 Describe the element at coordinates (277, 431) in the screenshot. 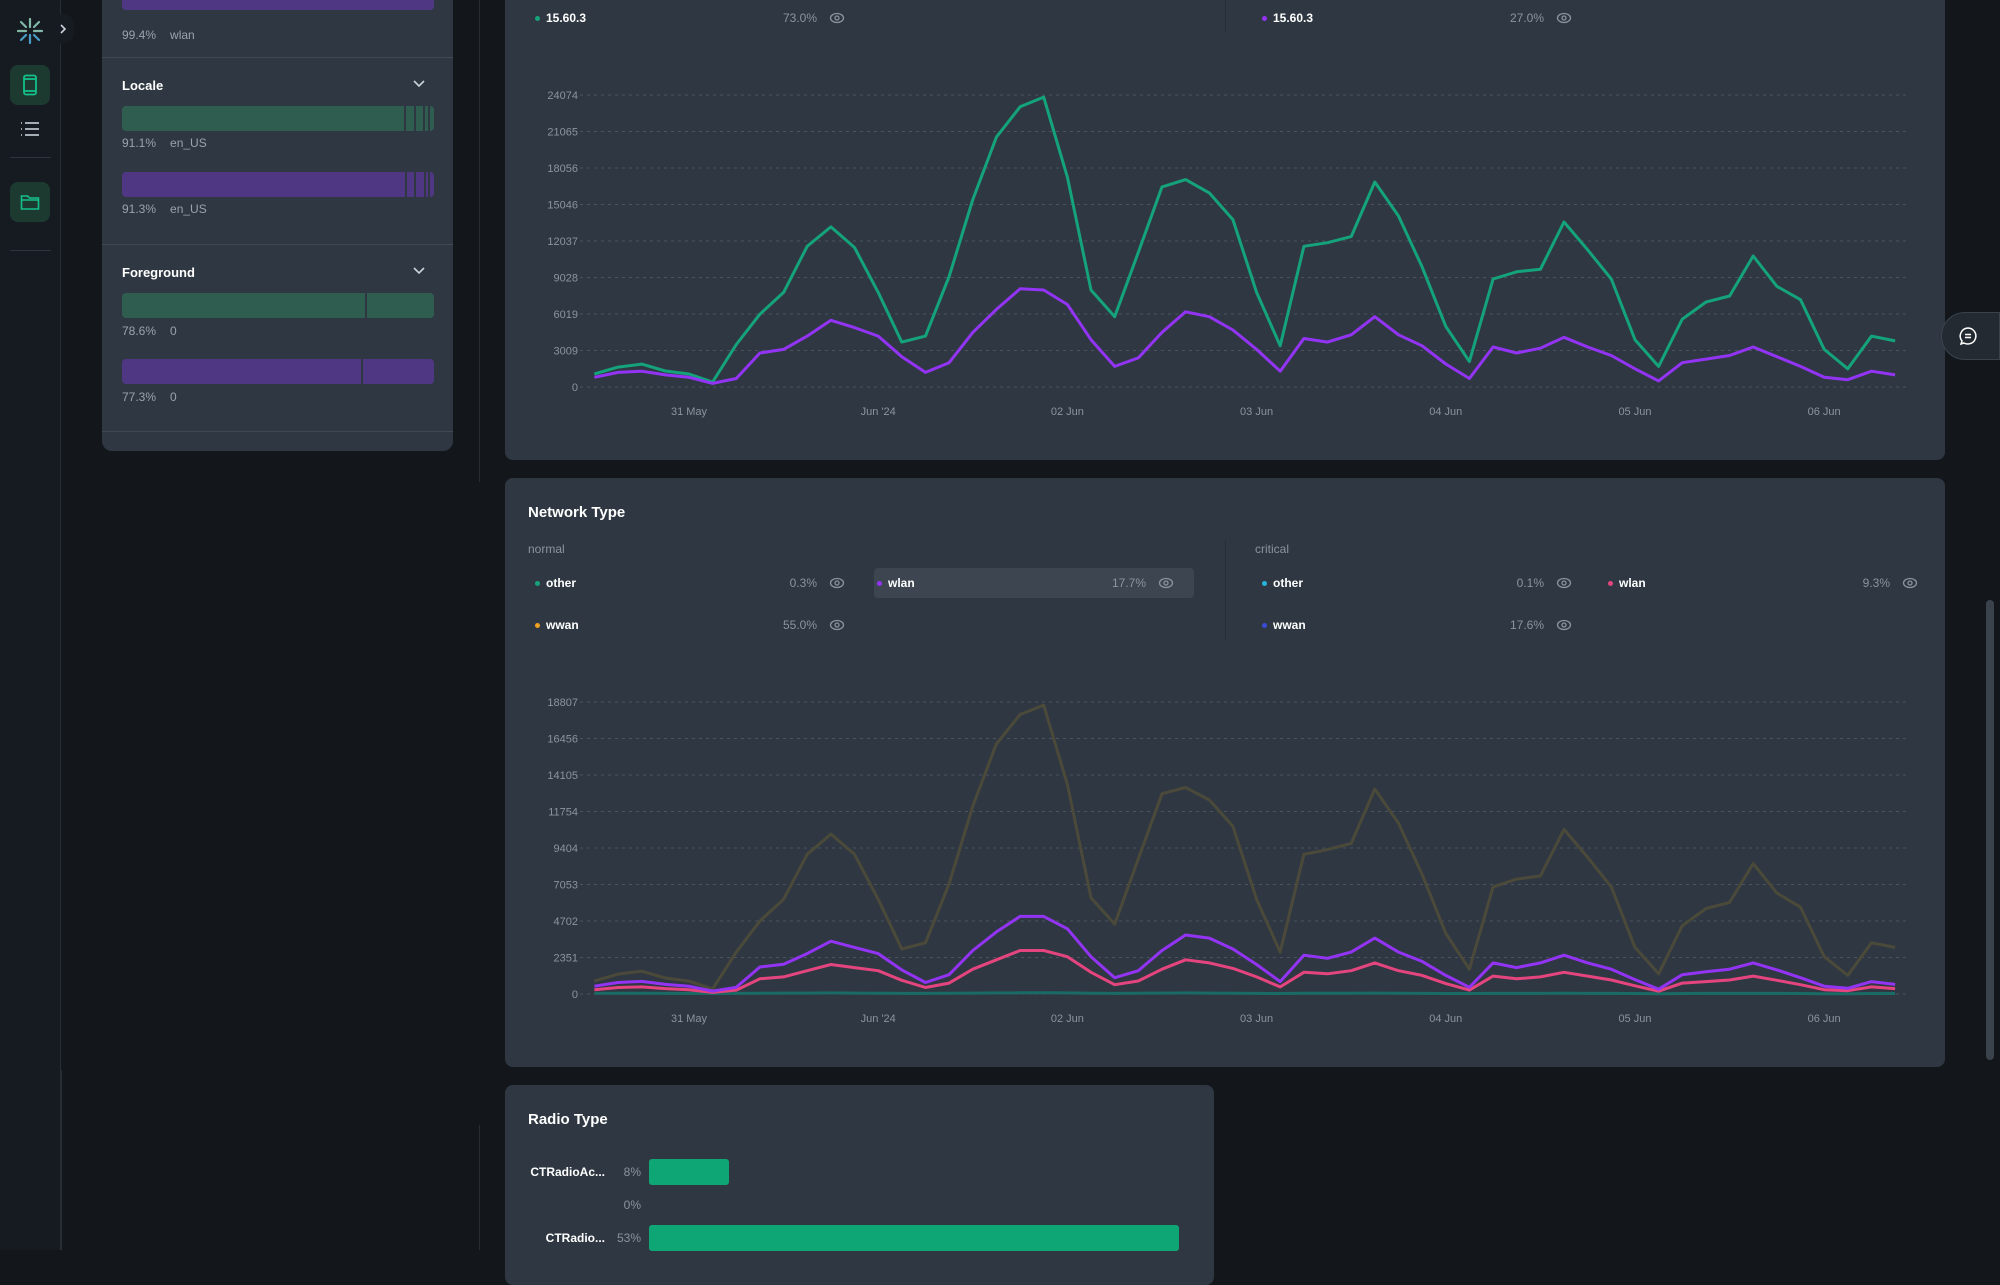

I see `section-divider` at that location.